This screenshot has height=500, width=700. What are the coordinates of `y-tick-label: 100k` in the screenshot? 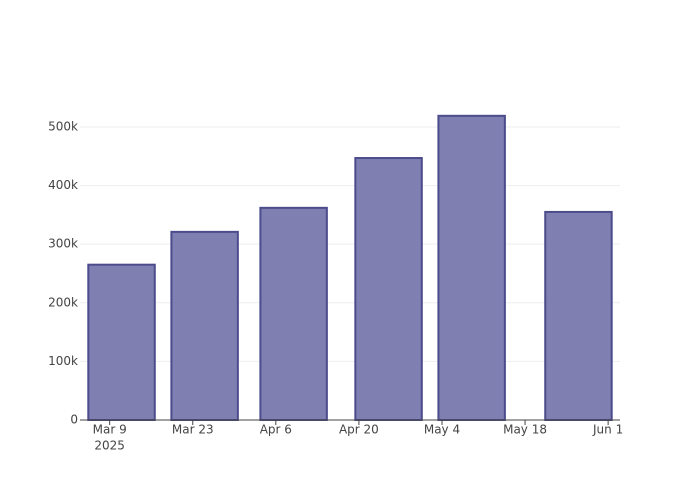 It's located at (63, 361).